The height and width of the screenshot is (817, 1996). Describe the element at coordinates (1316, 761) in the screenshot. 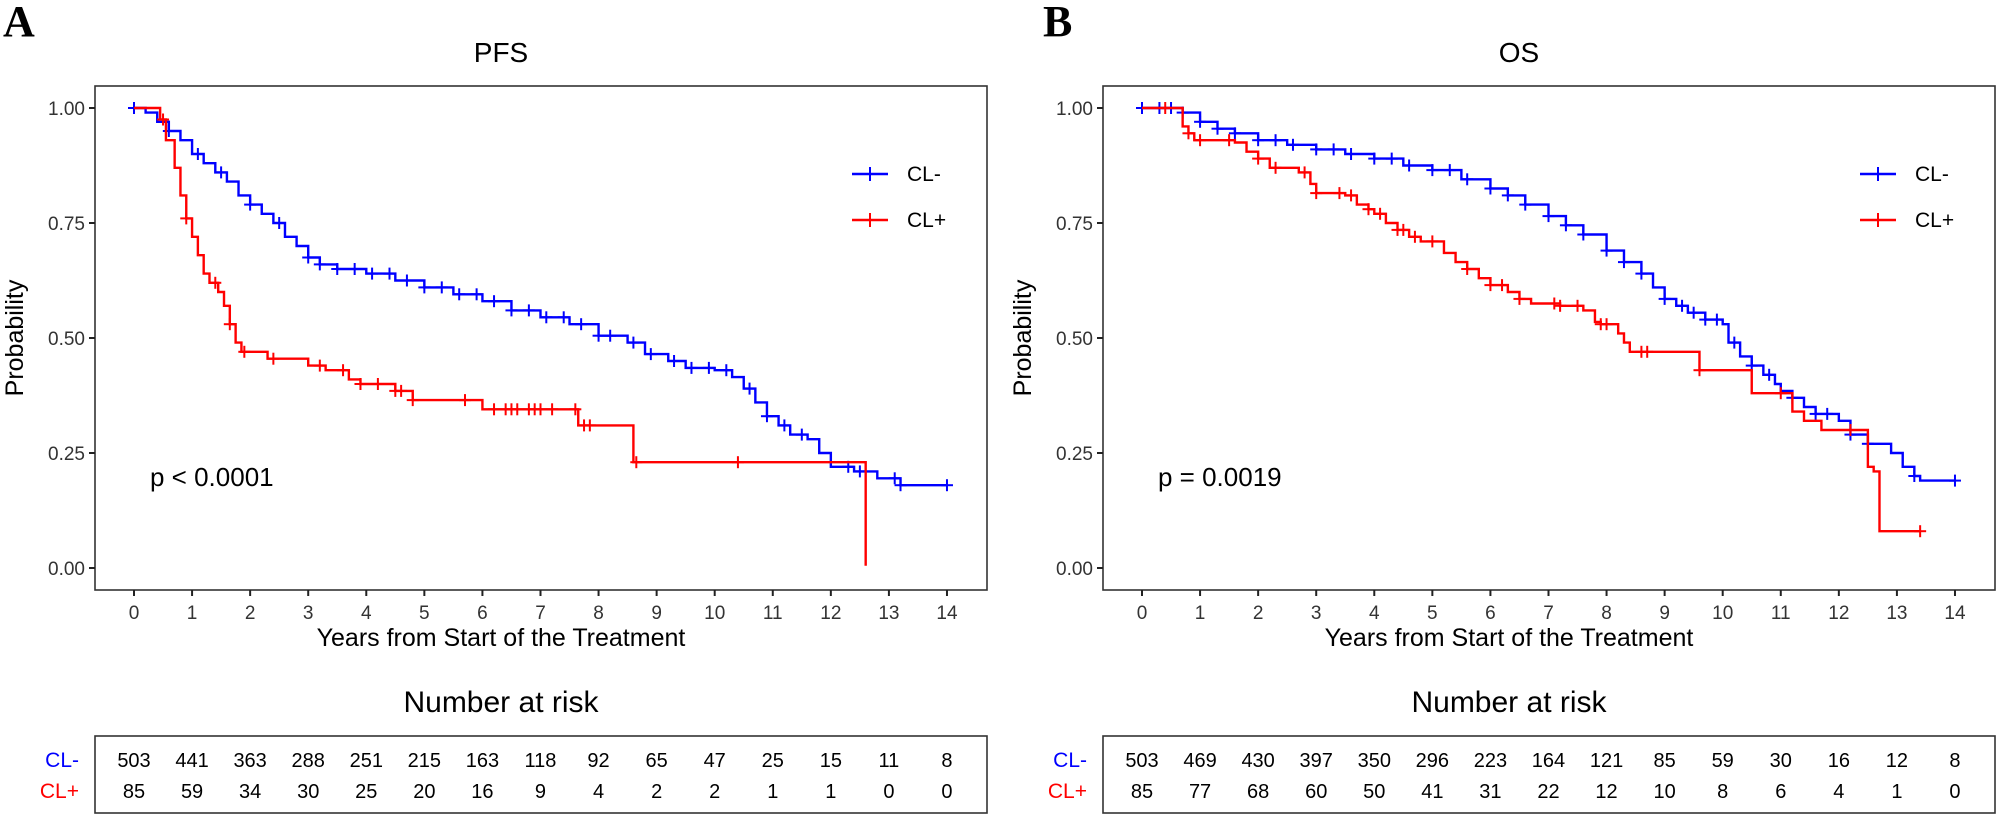

I see `risk-cell: 397` at that location.